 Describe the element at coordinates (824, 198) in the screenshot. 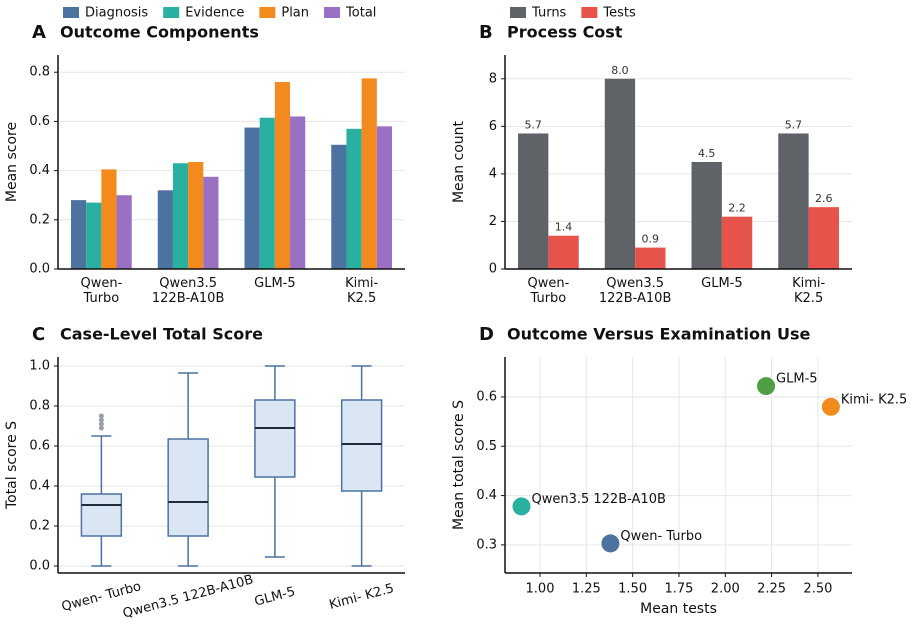

I see `value-label: 2.6` at that location.